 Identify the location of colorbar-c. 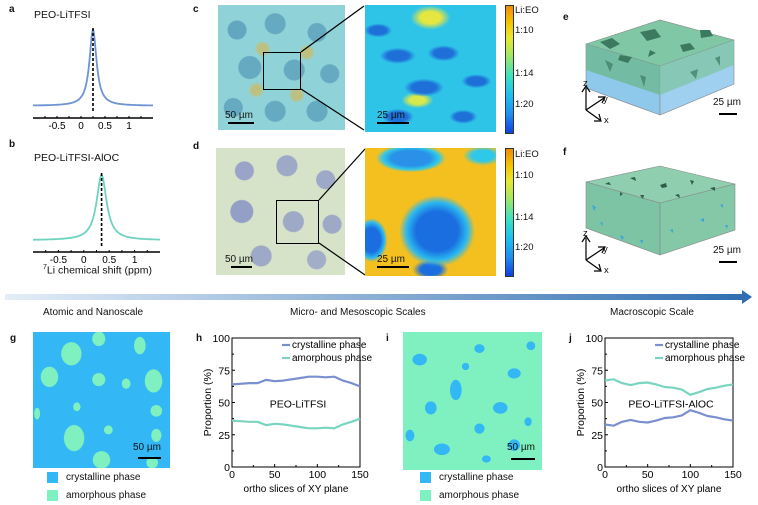
(509, 69).